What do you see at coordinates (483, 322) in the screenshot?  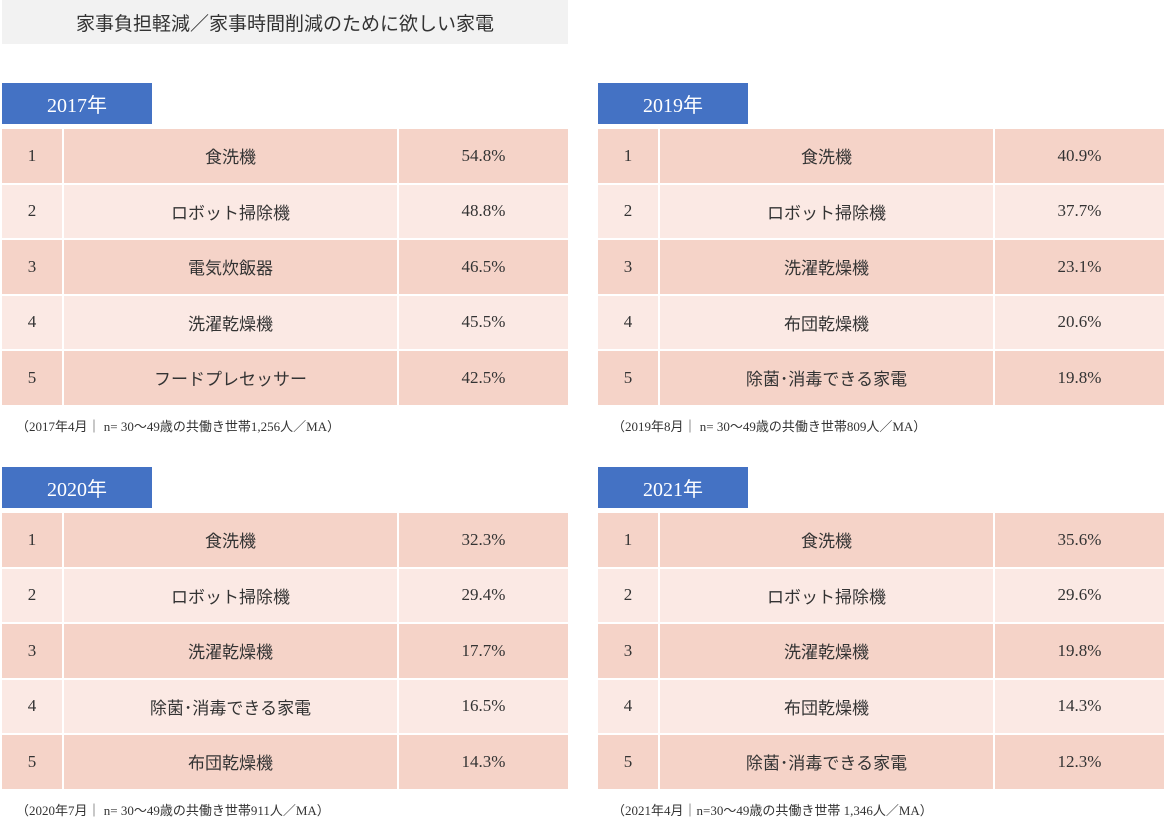 I see `percent-cell: 45.5%` at bounding box center [483, 322].